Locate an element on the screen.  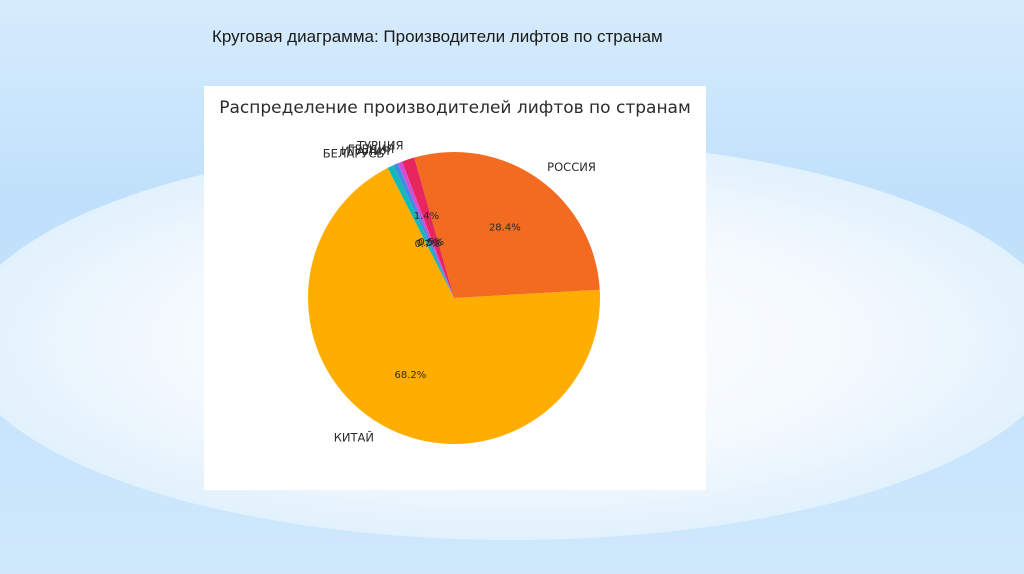
pie-slices is located at coordinates (453, 298).